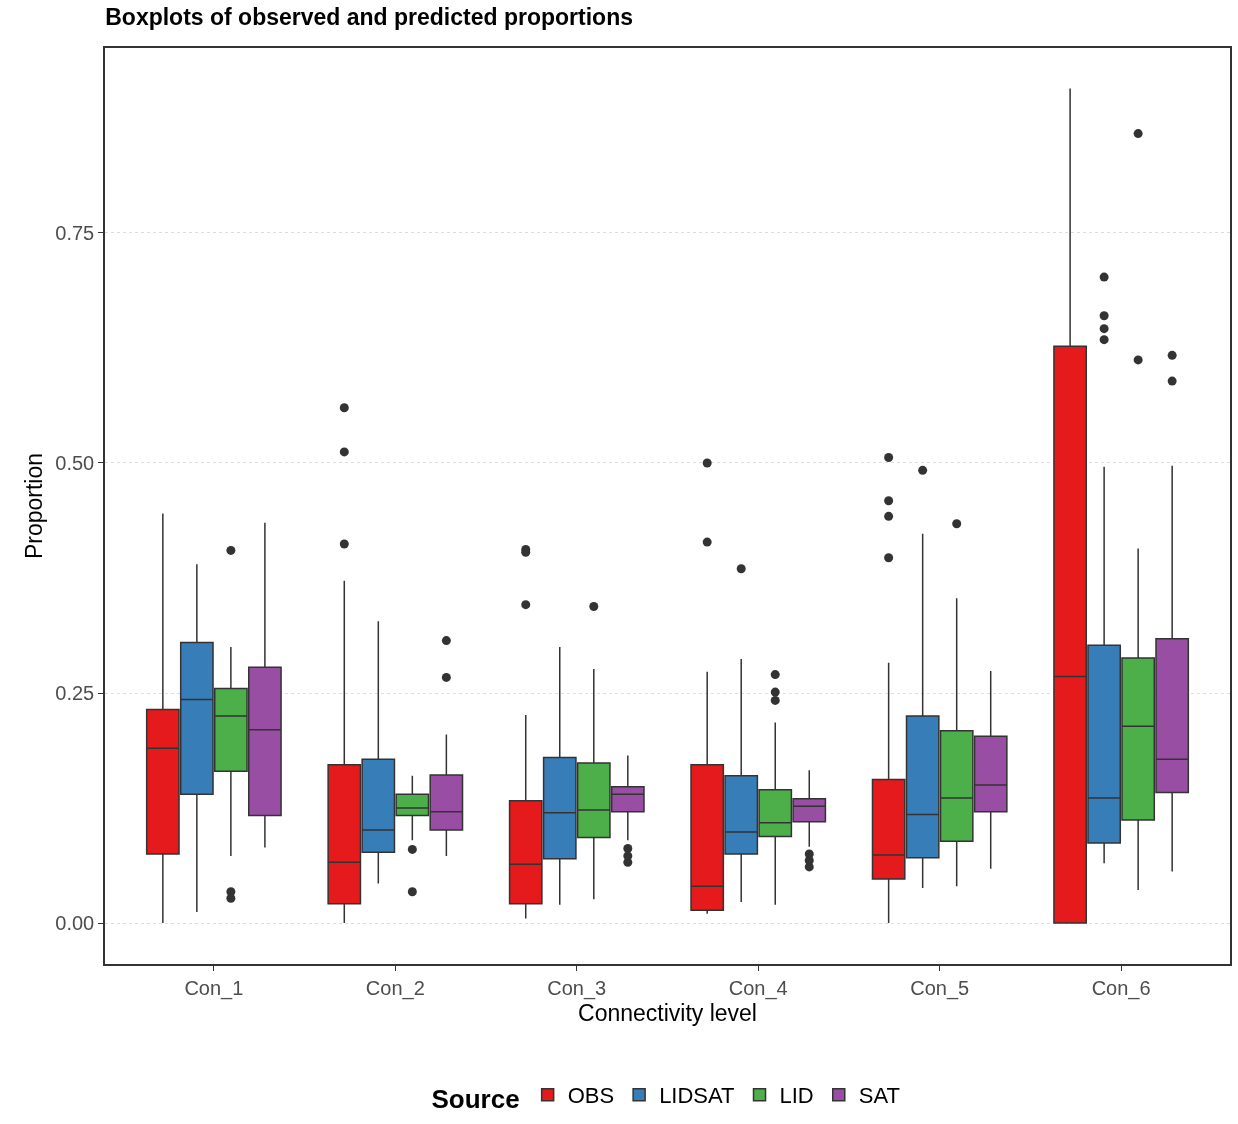  I want to click on x-tick-label: Con_2, so click(395, 988).